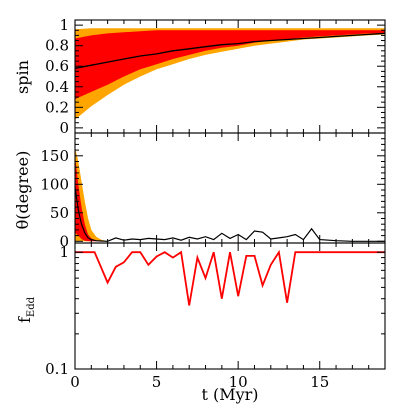 This screenshot has height=407, width=407. What do you see at coordinates (88, 198) in the screenshot?
I see `theta-inner-band` at bounding box center [88, 198].